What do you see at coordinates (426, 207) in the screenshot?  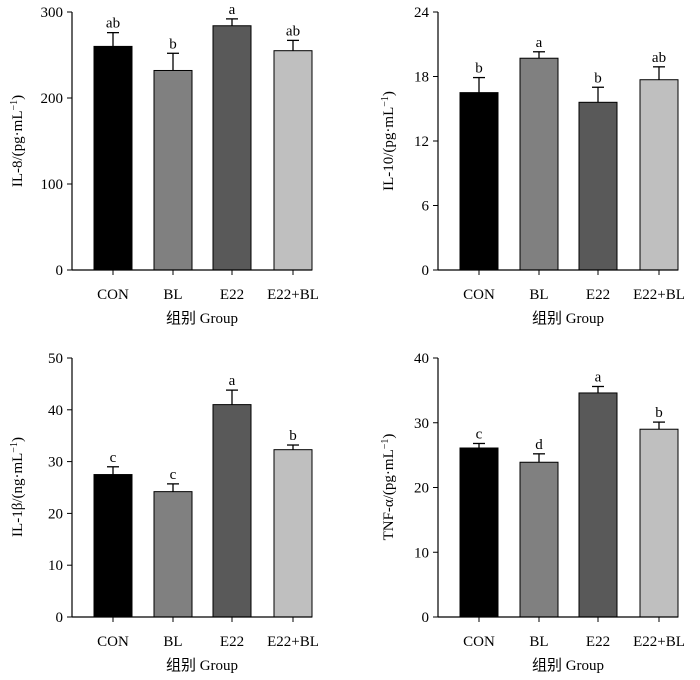 I see `y-tick-label: 6` at bounding box center [426, 207].